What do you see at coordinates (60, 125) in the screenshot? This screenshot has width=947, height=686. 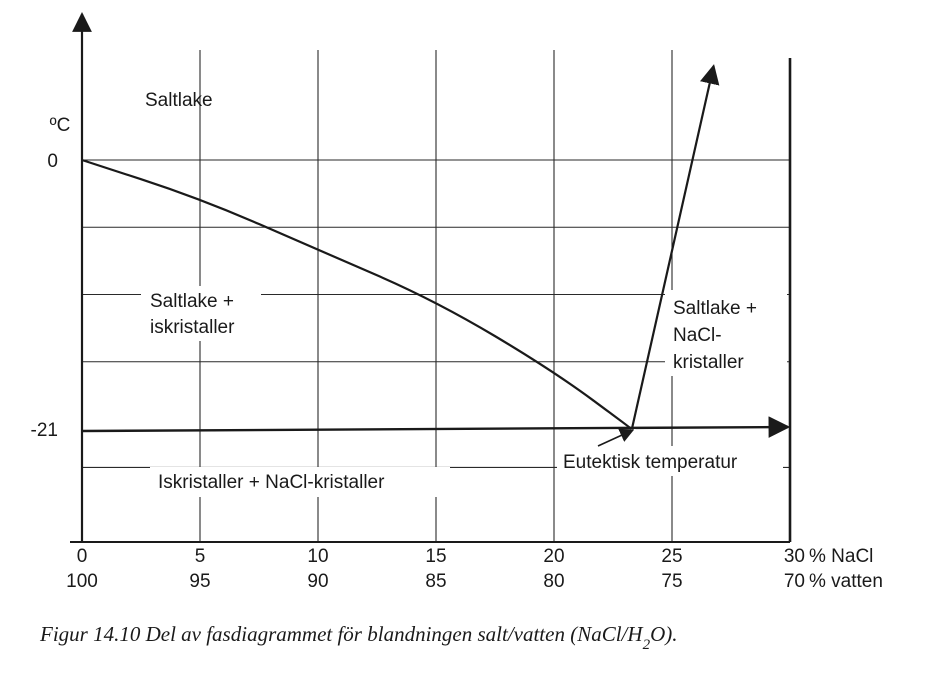 I see `y-unit-label: ºC` at bounding box center [60, 125].